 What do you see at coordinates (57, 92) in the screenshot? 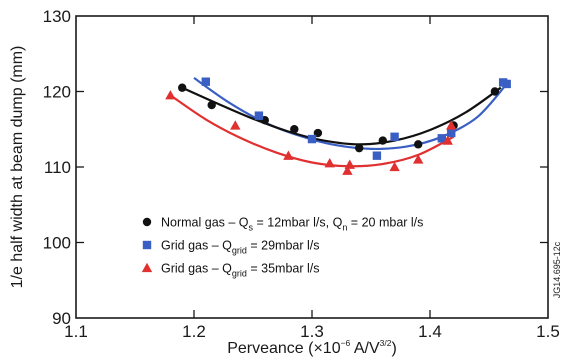
I see `y-tick-label: 120` at bounding box center [57, 92].